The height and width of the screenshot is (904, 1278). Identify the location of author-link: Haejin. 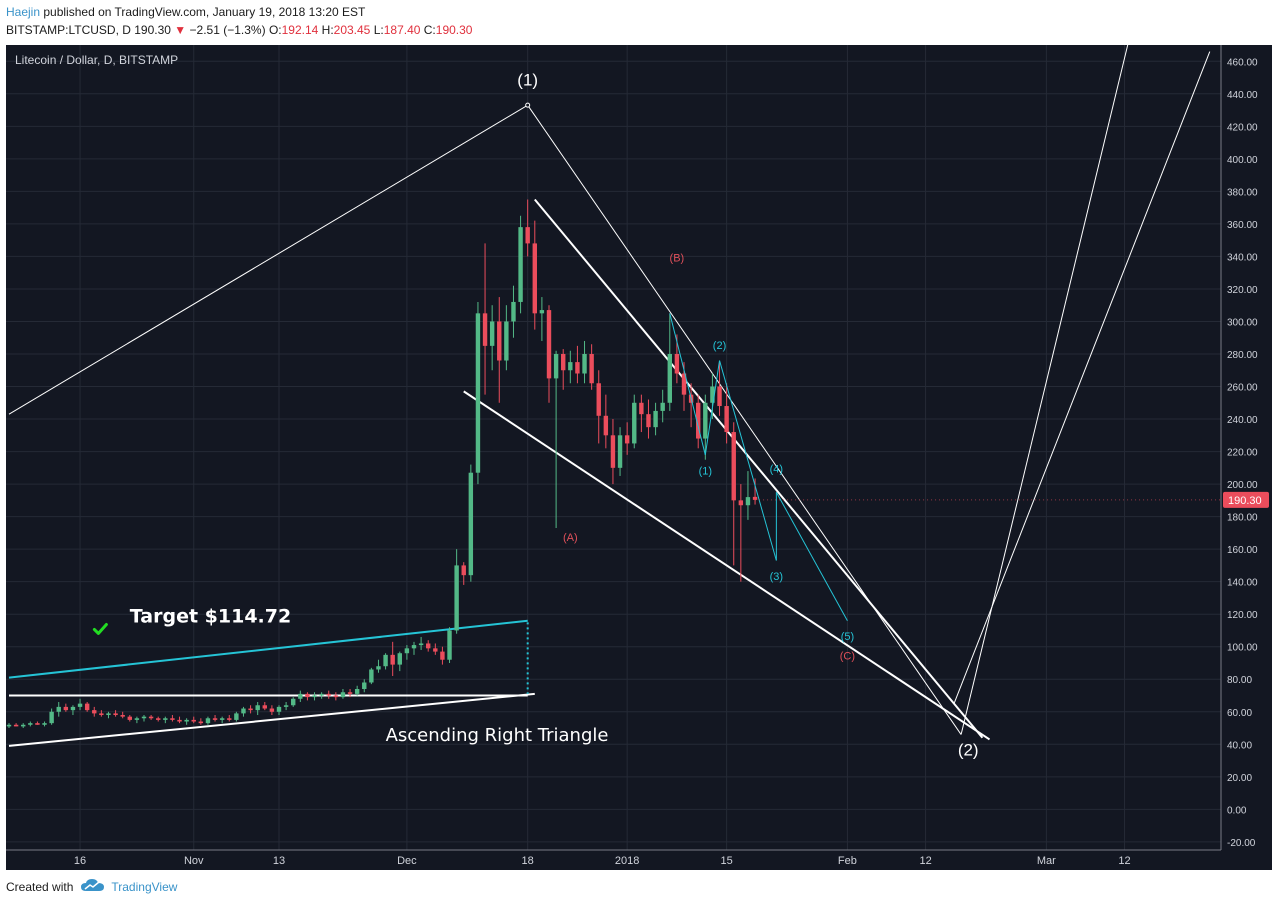
(23, 12).